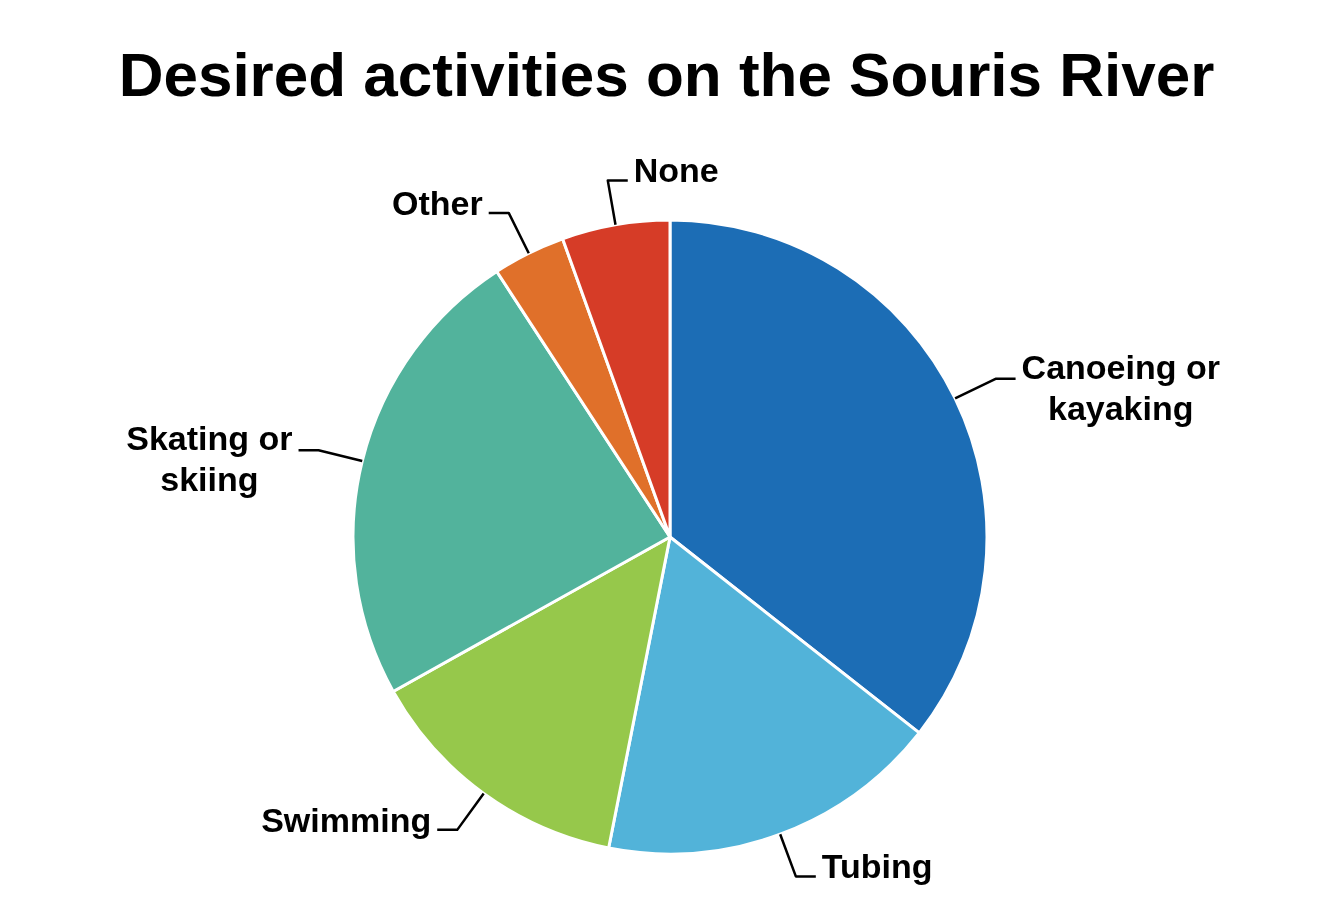 The width and height of the screenshot is (1333, 920). I want to click on slice-label: Skating or skiing, so click(209, 459).